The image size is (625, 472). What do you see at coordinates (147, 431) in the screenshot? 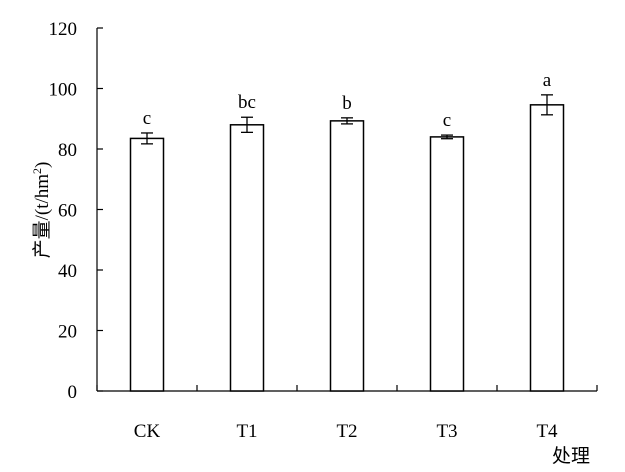
I see `x-tick-label: CK` at bounding box center [147, 431].